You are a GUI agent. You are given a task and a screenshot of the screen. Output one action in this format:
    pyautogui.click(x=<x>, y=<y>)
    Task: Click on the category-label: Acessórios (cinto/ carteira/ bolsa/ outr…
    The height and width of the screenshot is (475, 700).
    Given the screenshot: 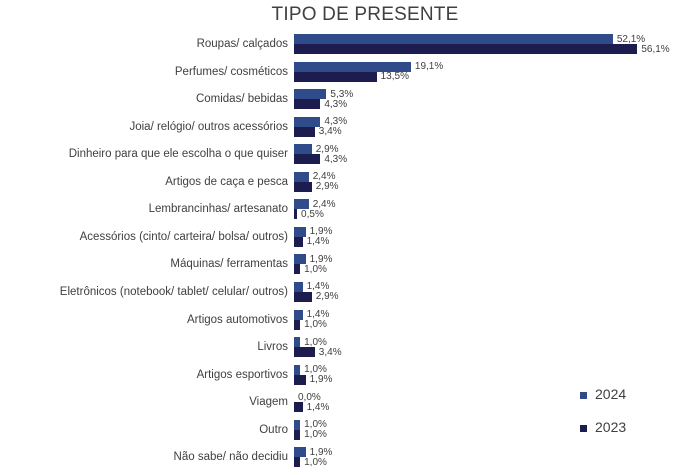 What is the action you would take?
    pyautogui.click(x=183, y=236)
    